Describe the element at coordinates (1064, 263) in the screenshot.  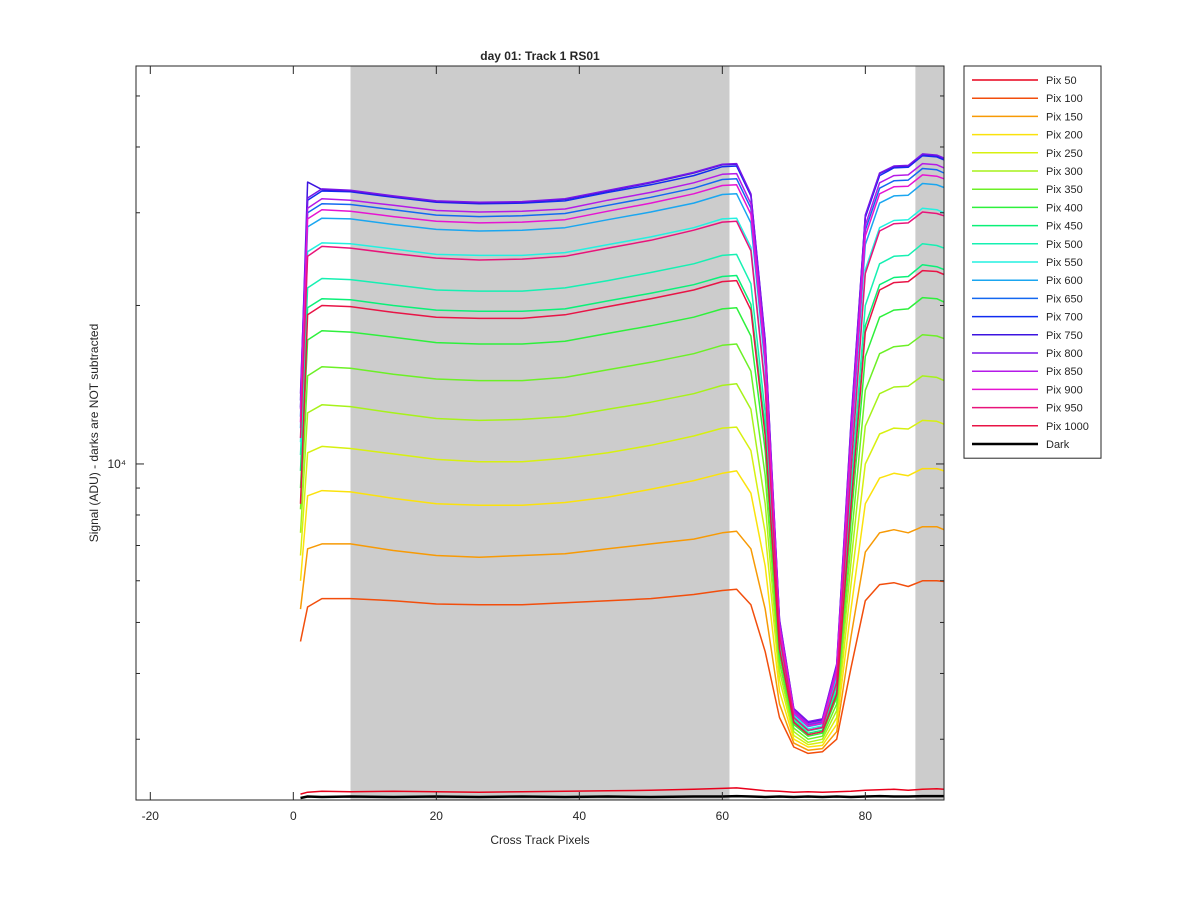
I see `legend-label-10: Pix 550` at that location.